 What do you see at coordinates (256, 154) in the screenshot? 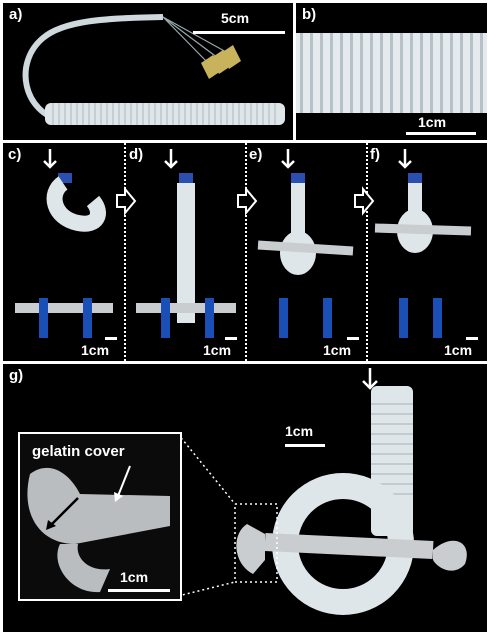
I see `panel-e-label: e)` at bounding box center [256, 154].